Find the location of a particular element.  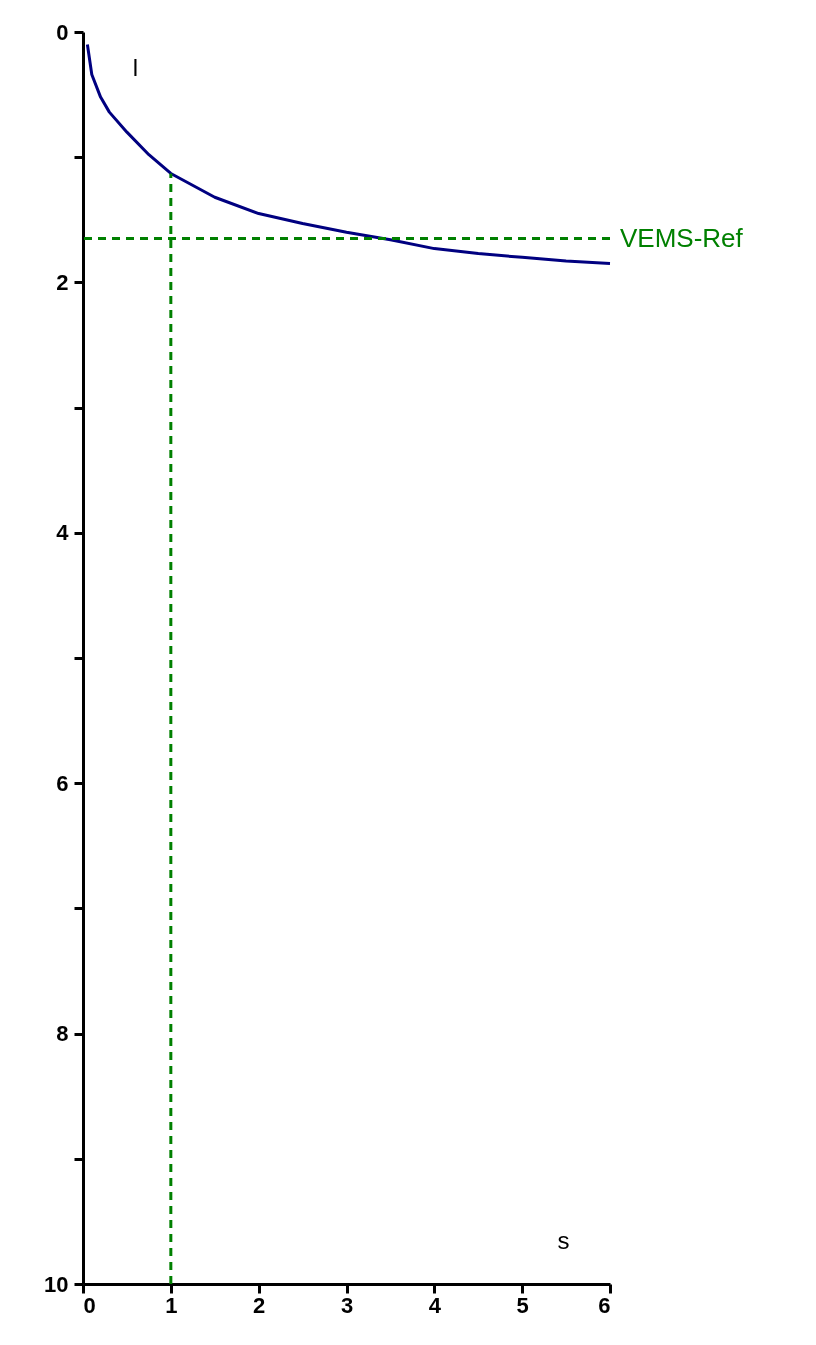

y-tick-label: 0 is located at coordinates (62, 32).